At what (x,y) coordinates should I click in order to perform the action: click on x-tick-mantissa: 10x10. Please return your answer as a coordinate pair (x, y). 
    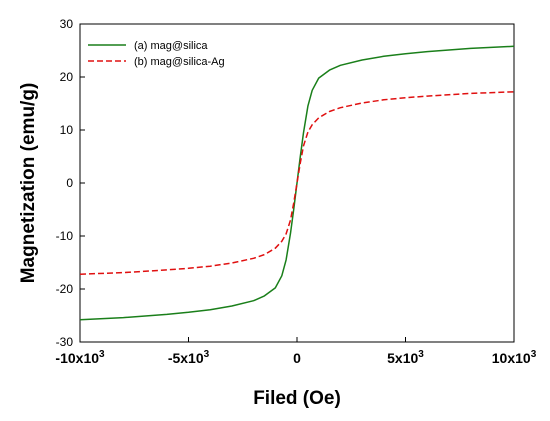
    Looking at the image, I should click on (511, 358).